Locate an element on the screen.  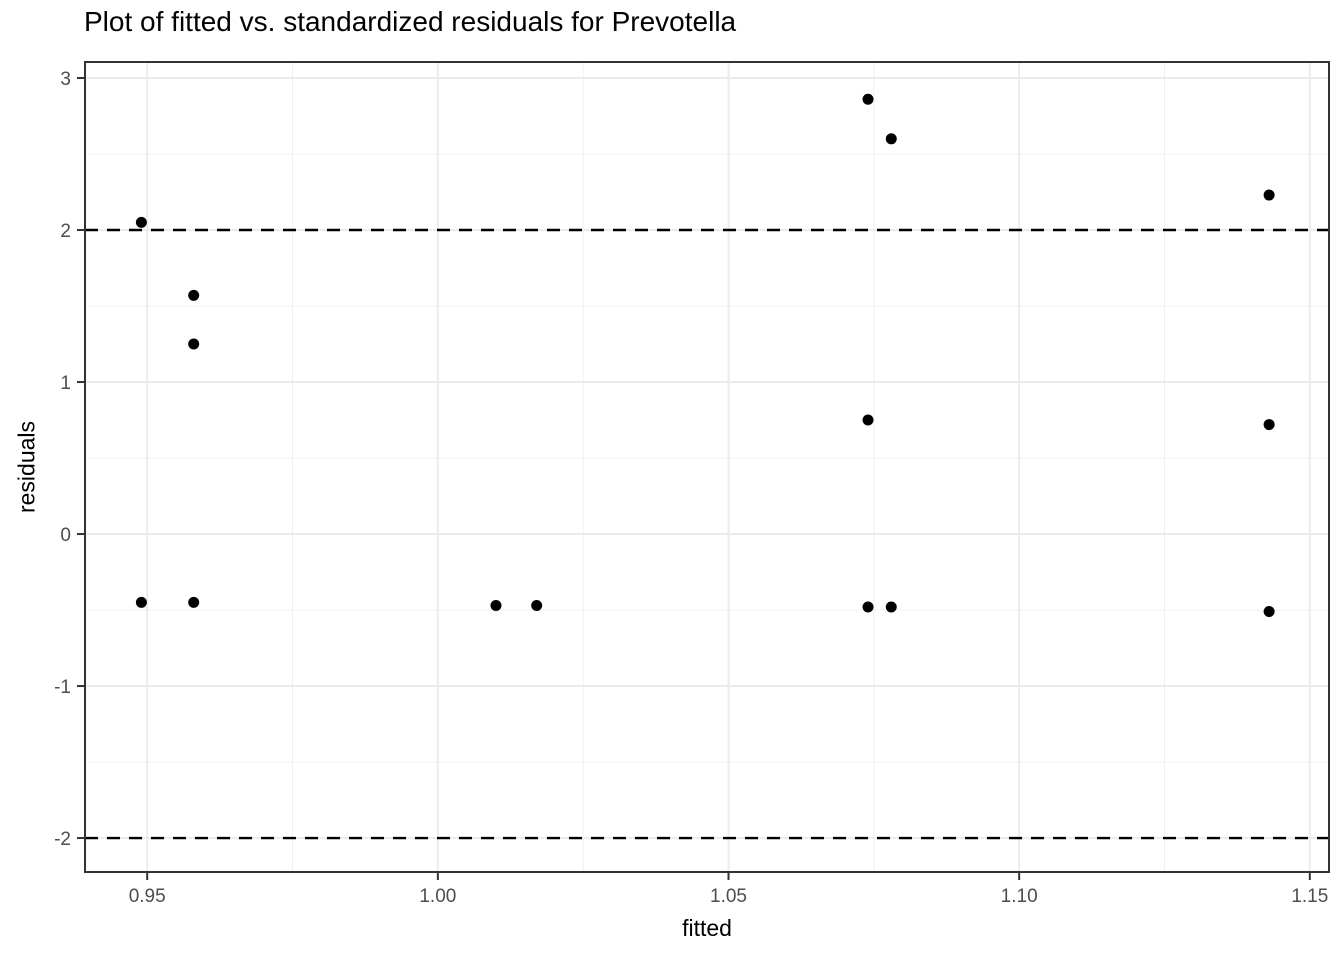
x-tick-label: 1.10 is located at coordinates (1019, 896).